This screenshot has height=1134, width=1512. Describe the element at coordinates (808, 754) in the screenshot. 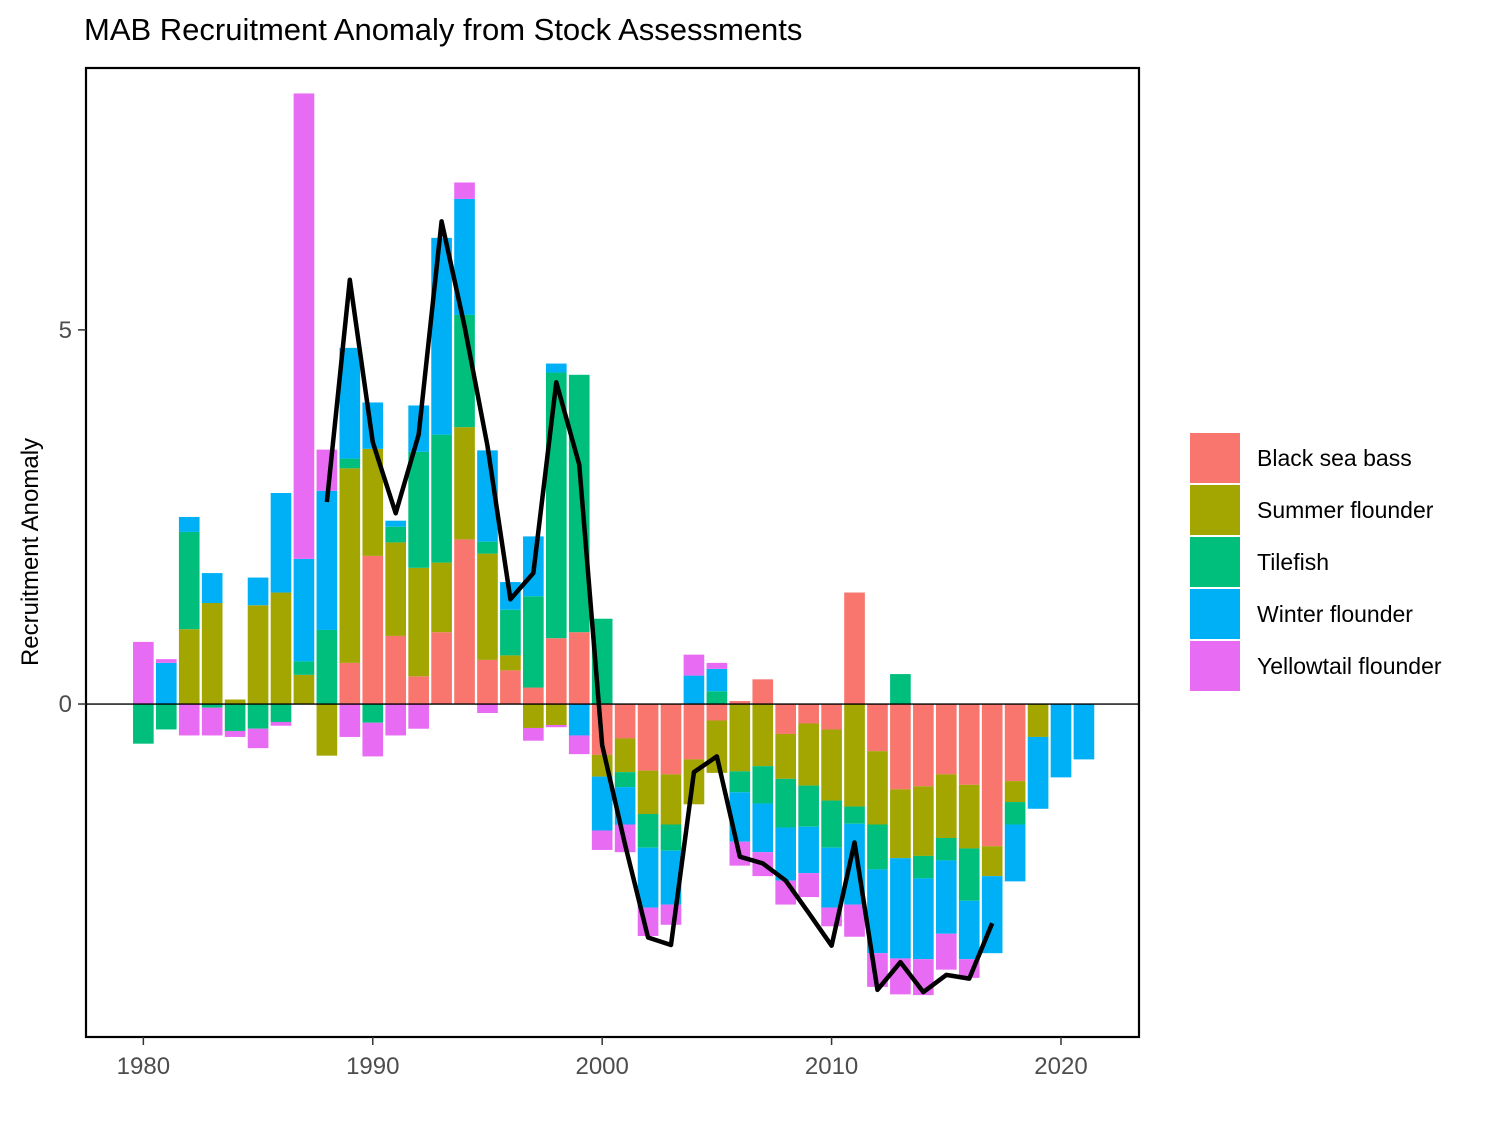

I see `bar-summer-flounder-2009` at that location.